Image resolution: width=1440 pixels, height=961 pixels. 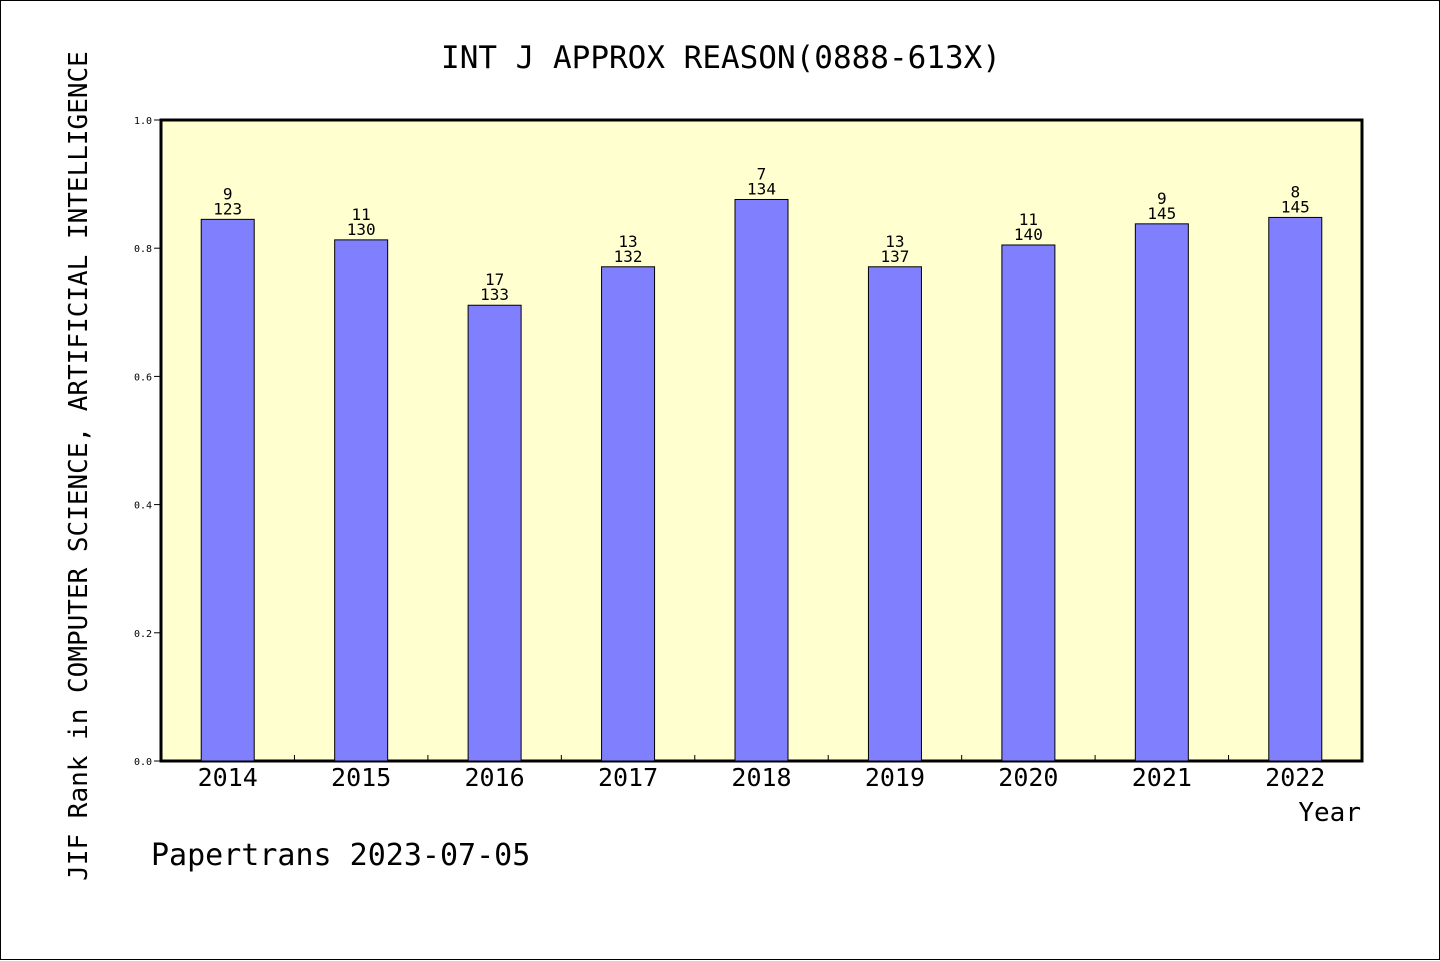 I want to click on bar-2022, so click(x=1295, y=489).